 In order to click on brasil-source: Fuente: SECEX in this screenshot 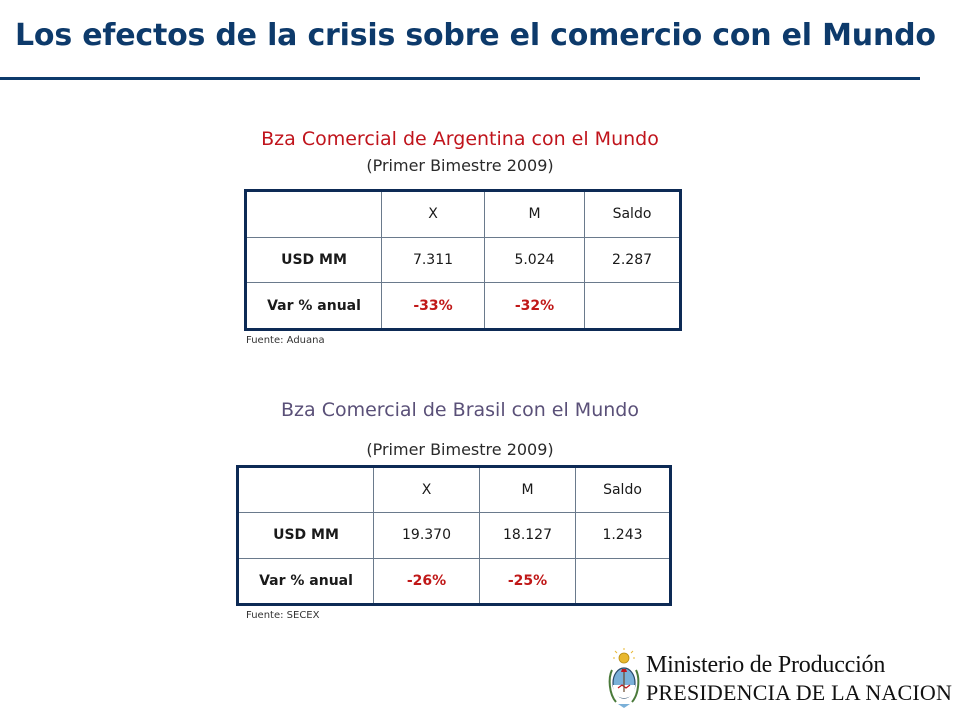, I will do `click(283, 615)`.